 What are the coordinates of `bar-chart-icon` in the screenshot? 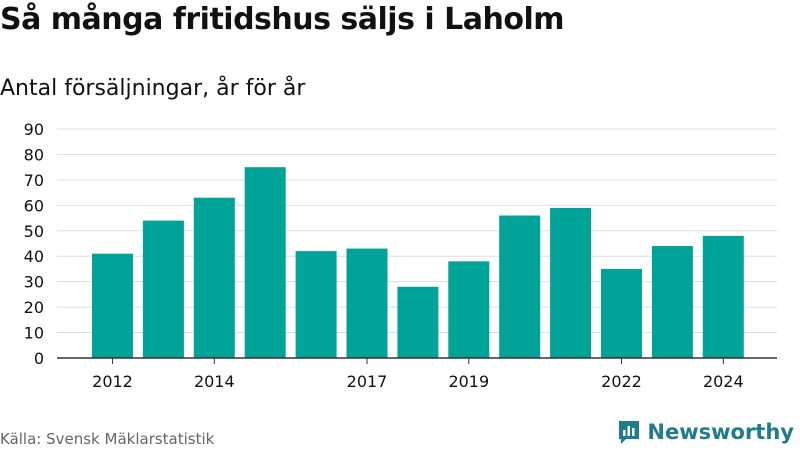 It's located at (629, 432).